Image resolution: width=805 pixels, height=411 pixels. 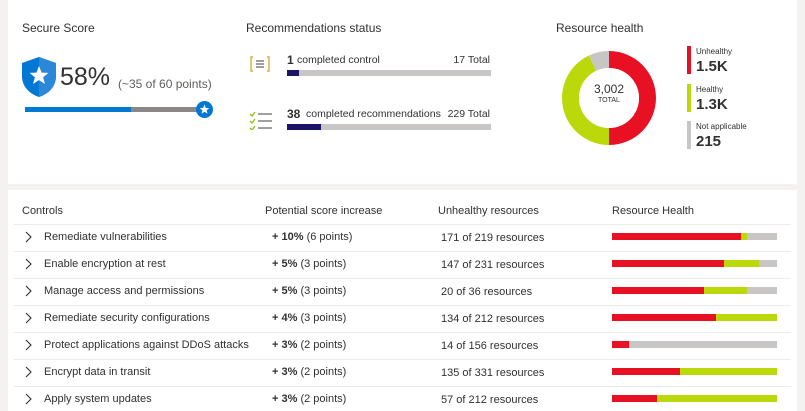 What do you see at coordinates (732, 137) in the screenshot?
I see `legend-not-applicable: Not applicable 215` at bounding box center [732, 137].